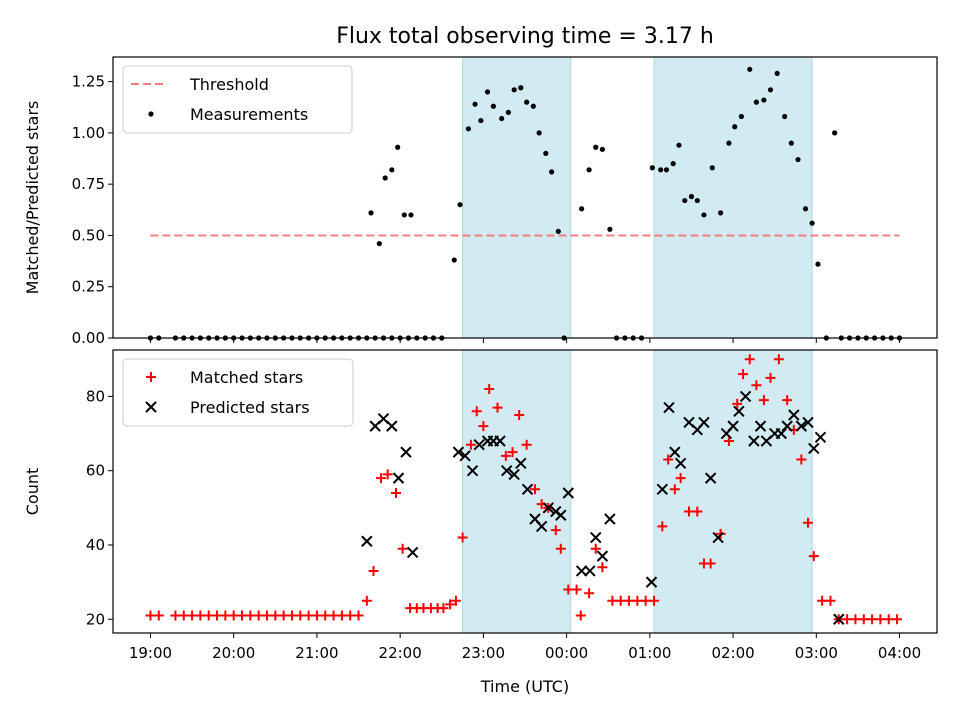  What do you see at coordinates (246, 377) in the screenshot?
I see `legend-label: Matched stars` at bounding box center [246, 377].